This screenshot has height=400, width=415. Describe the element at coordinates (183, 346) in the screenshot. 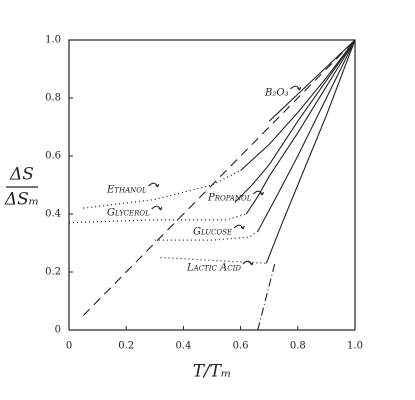

I see `x-tick-label: 0.4` at that location.